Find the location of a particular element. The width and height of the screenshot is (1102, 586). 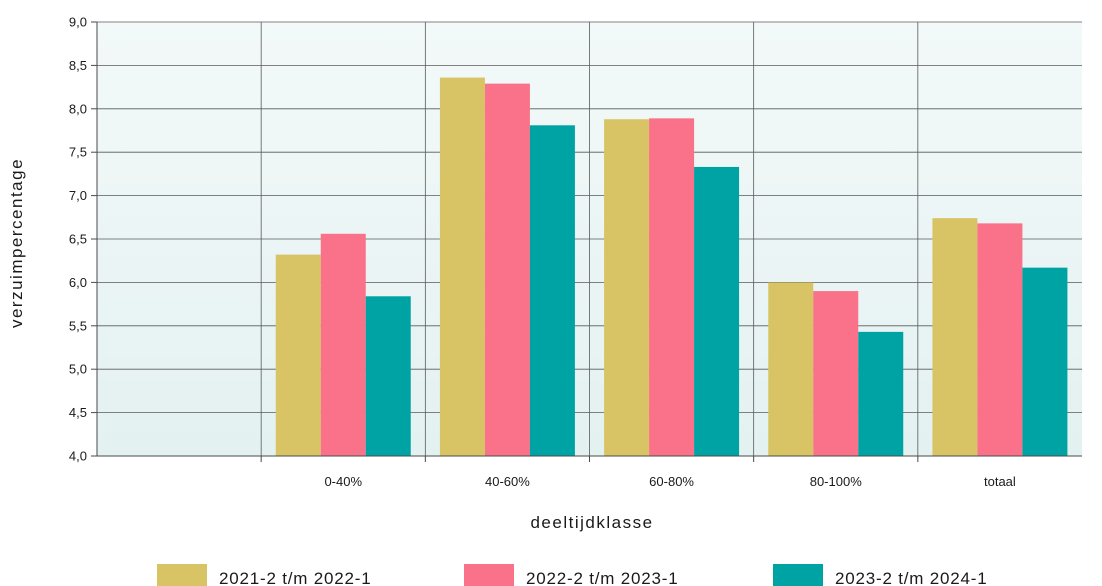

y-tick-label: 8,0 is located at coordinates (78, 108).